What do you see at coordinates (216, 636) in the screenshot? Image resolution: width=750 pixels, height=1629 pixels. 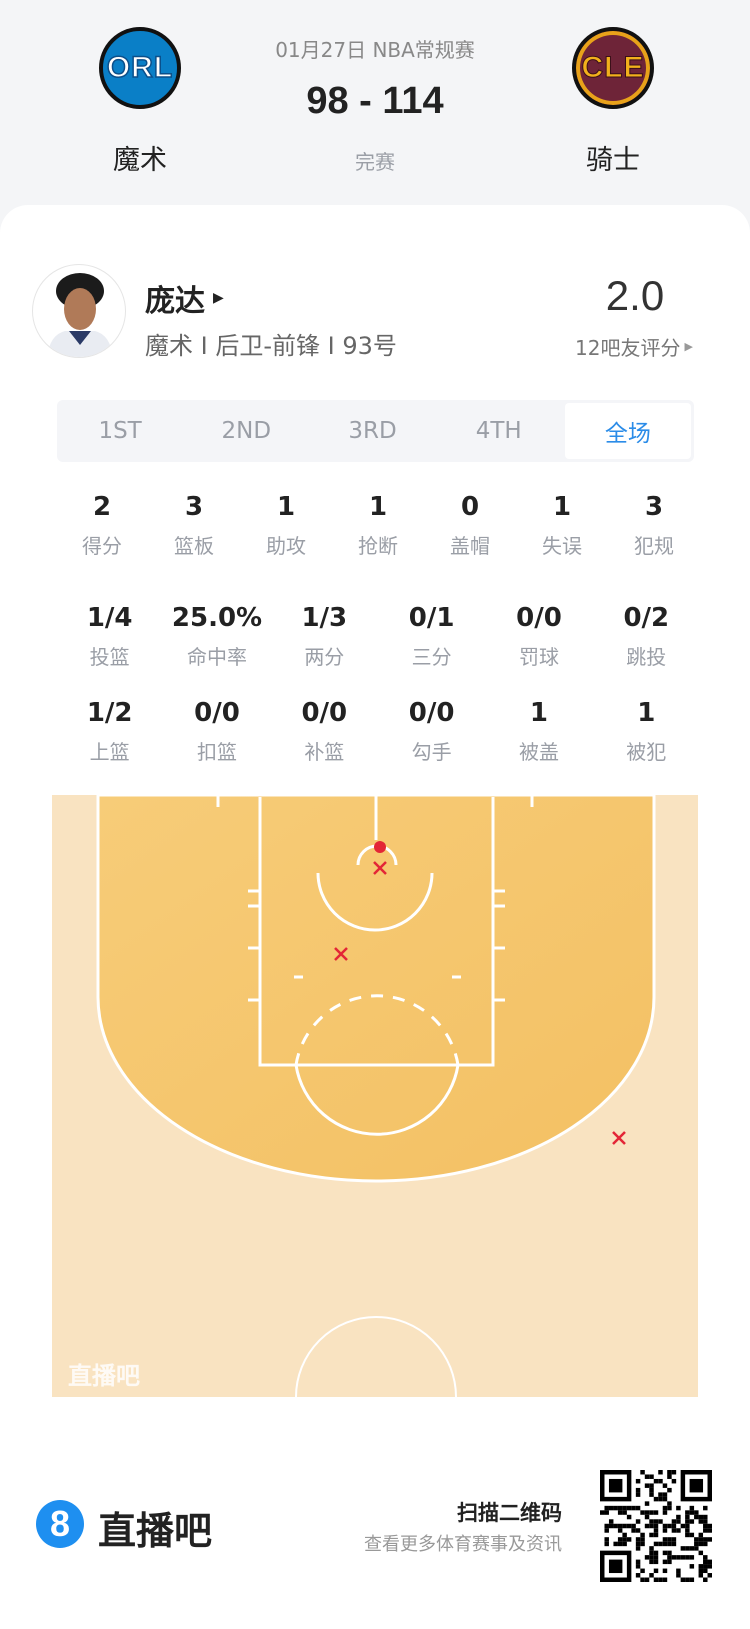 I see `stat-item: 25.0% 命中率` at bounding box center [216, 636].